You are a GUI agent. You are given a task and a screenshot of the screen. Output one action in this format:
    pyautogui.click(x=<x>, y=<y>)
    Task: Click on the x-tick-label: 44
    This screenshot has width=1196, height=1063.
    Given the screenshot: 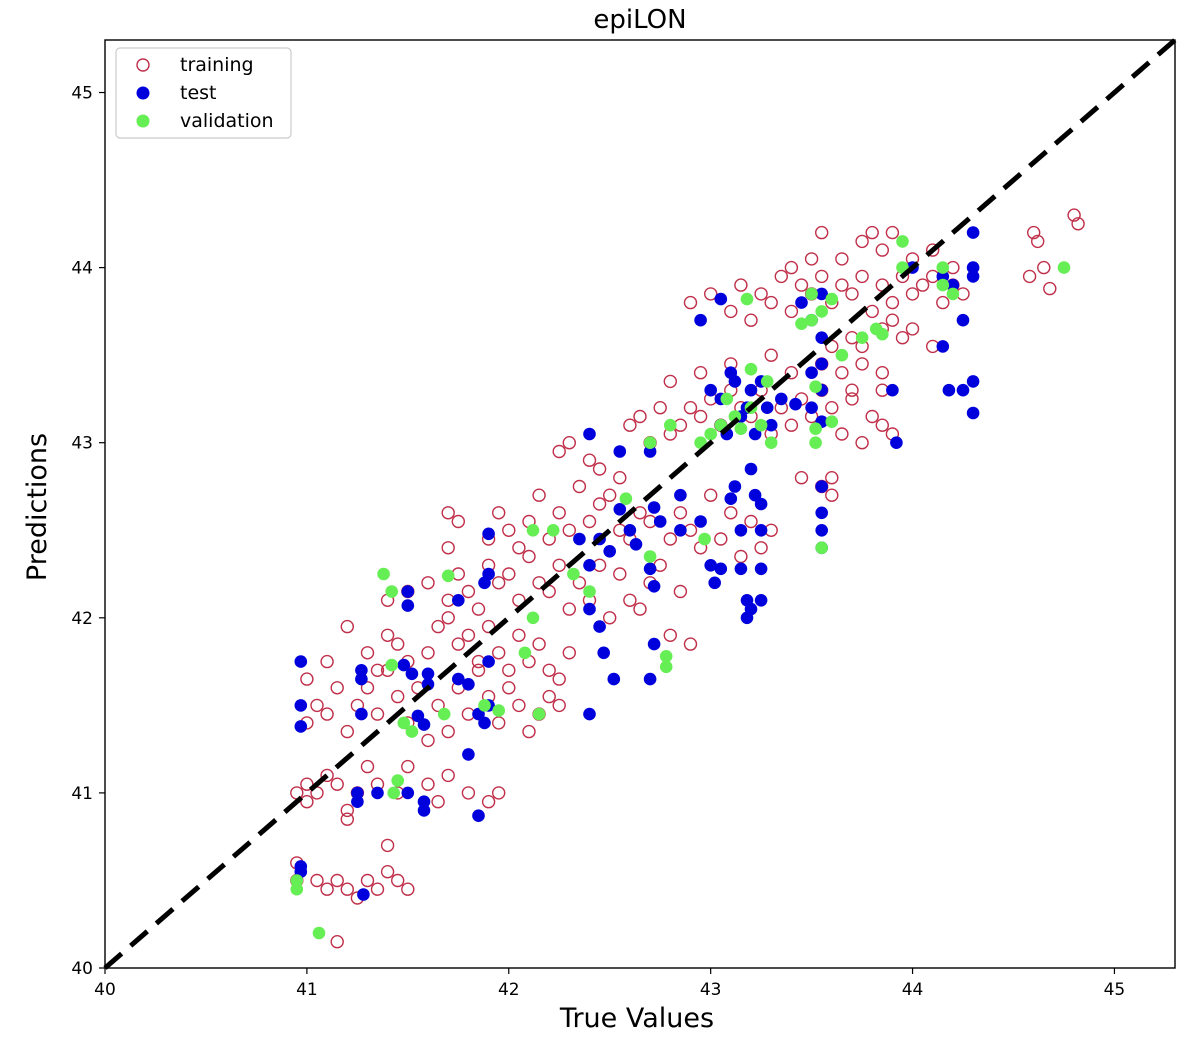 What is the action you would take?
    pyautogui.click(x=913, y=990)
    